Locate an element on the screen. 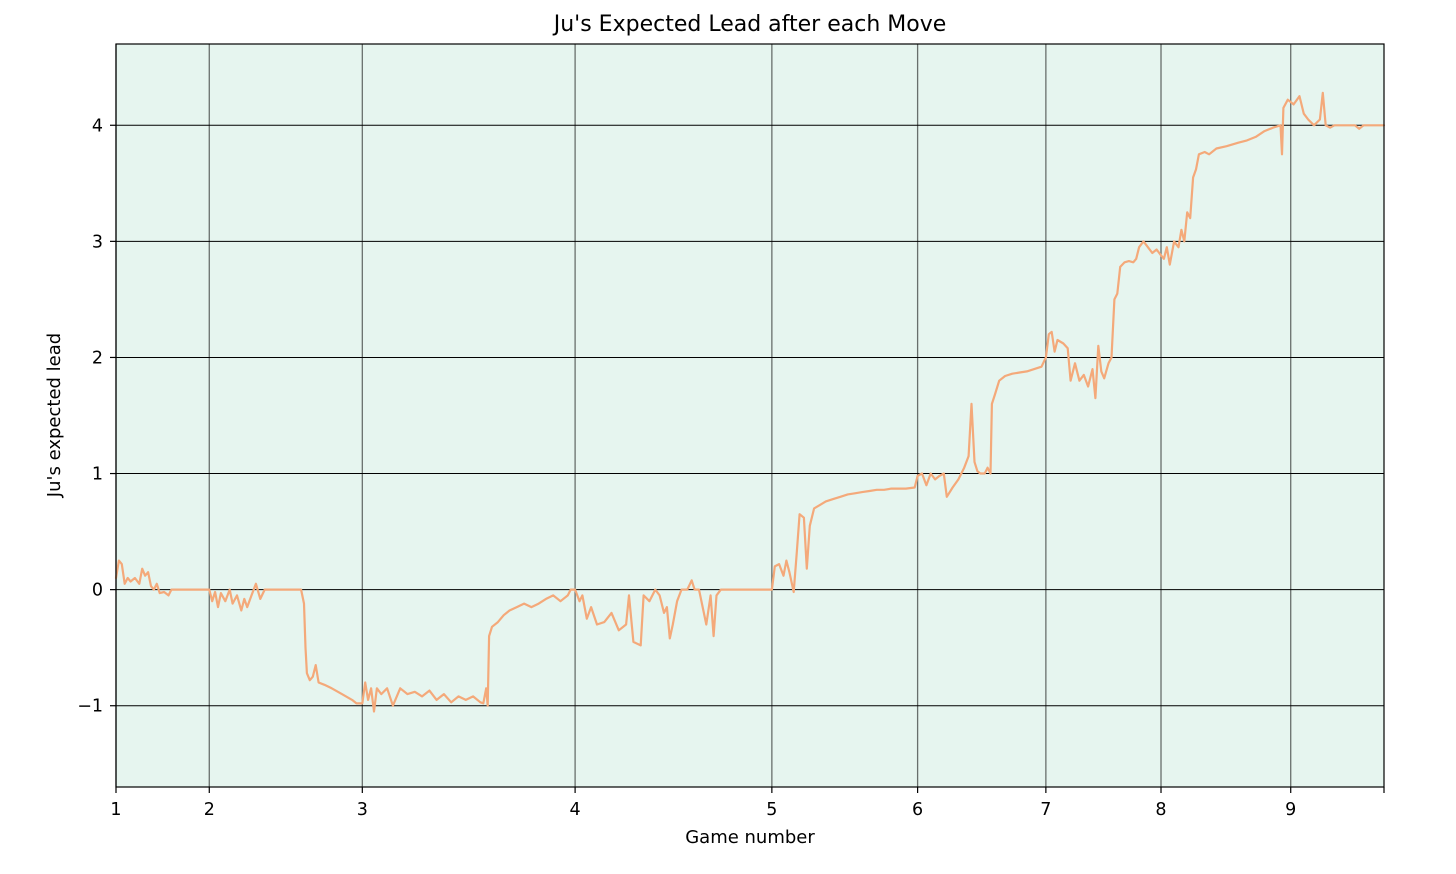 Image resolution: width=1456 pixels, height=874 pixels. y-tick-label: 2 is located at coordinates (97, 358).